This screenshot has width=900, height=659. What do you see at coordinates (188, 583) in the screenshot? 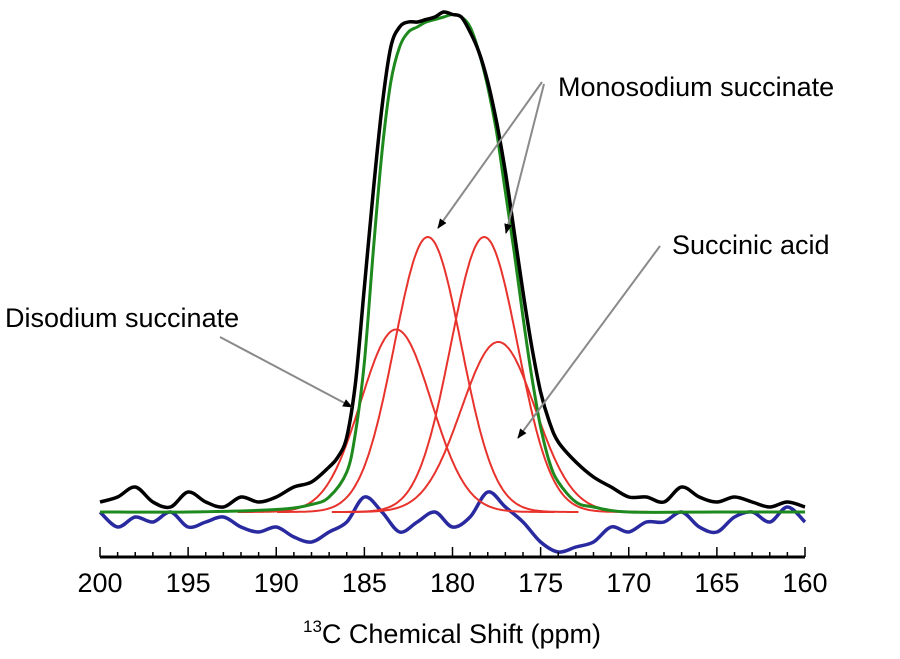
I see `x-tick-label-195: 195` at bounding box center [188, 583].